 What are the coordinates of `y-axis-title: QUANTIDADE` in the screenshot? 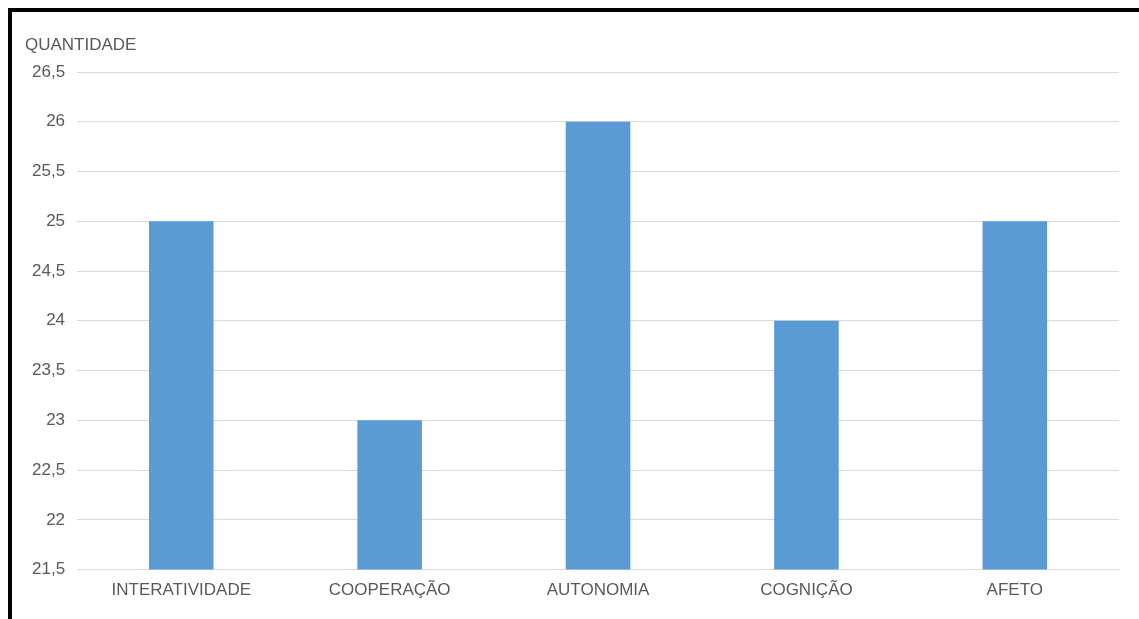 It's located at (81, 44).